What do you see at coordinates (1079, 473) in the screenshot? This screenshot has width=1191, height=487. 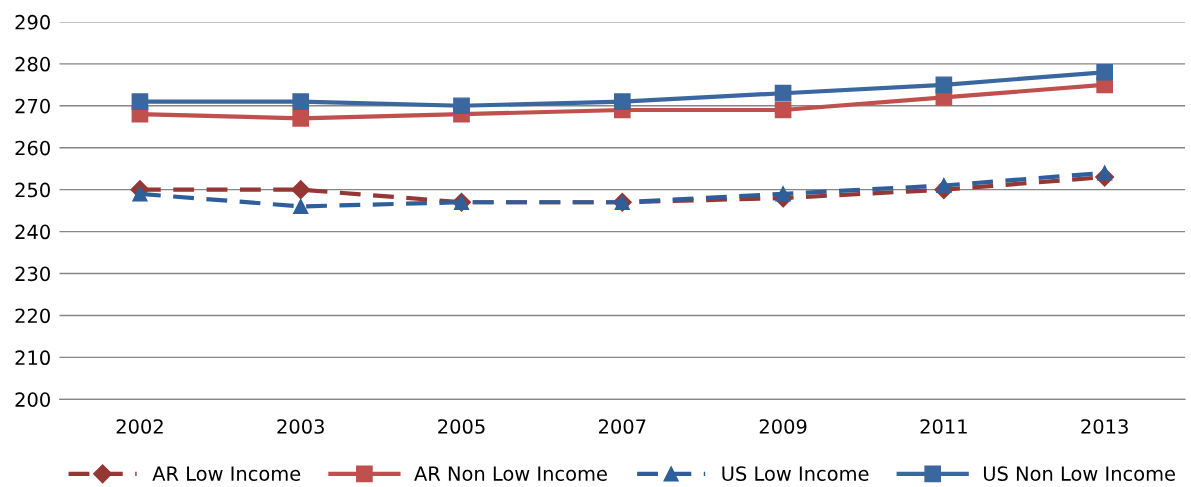 I see `legend-label: US Non Low Income` at bounding box center [1079, 473].